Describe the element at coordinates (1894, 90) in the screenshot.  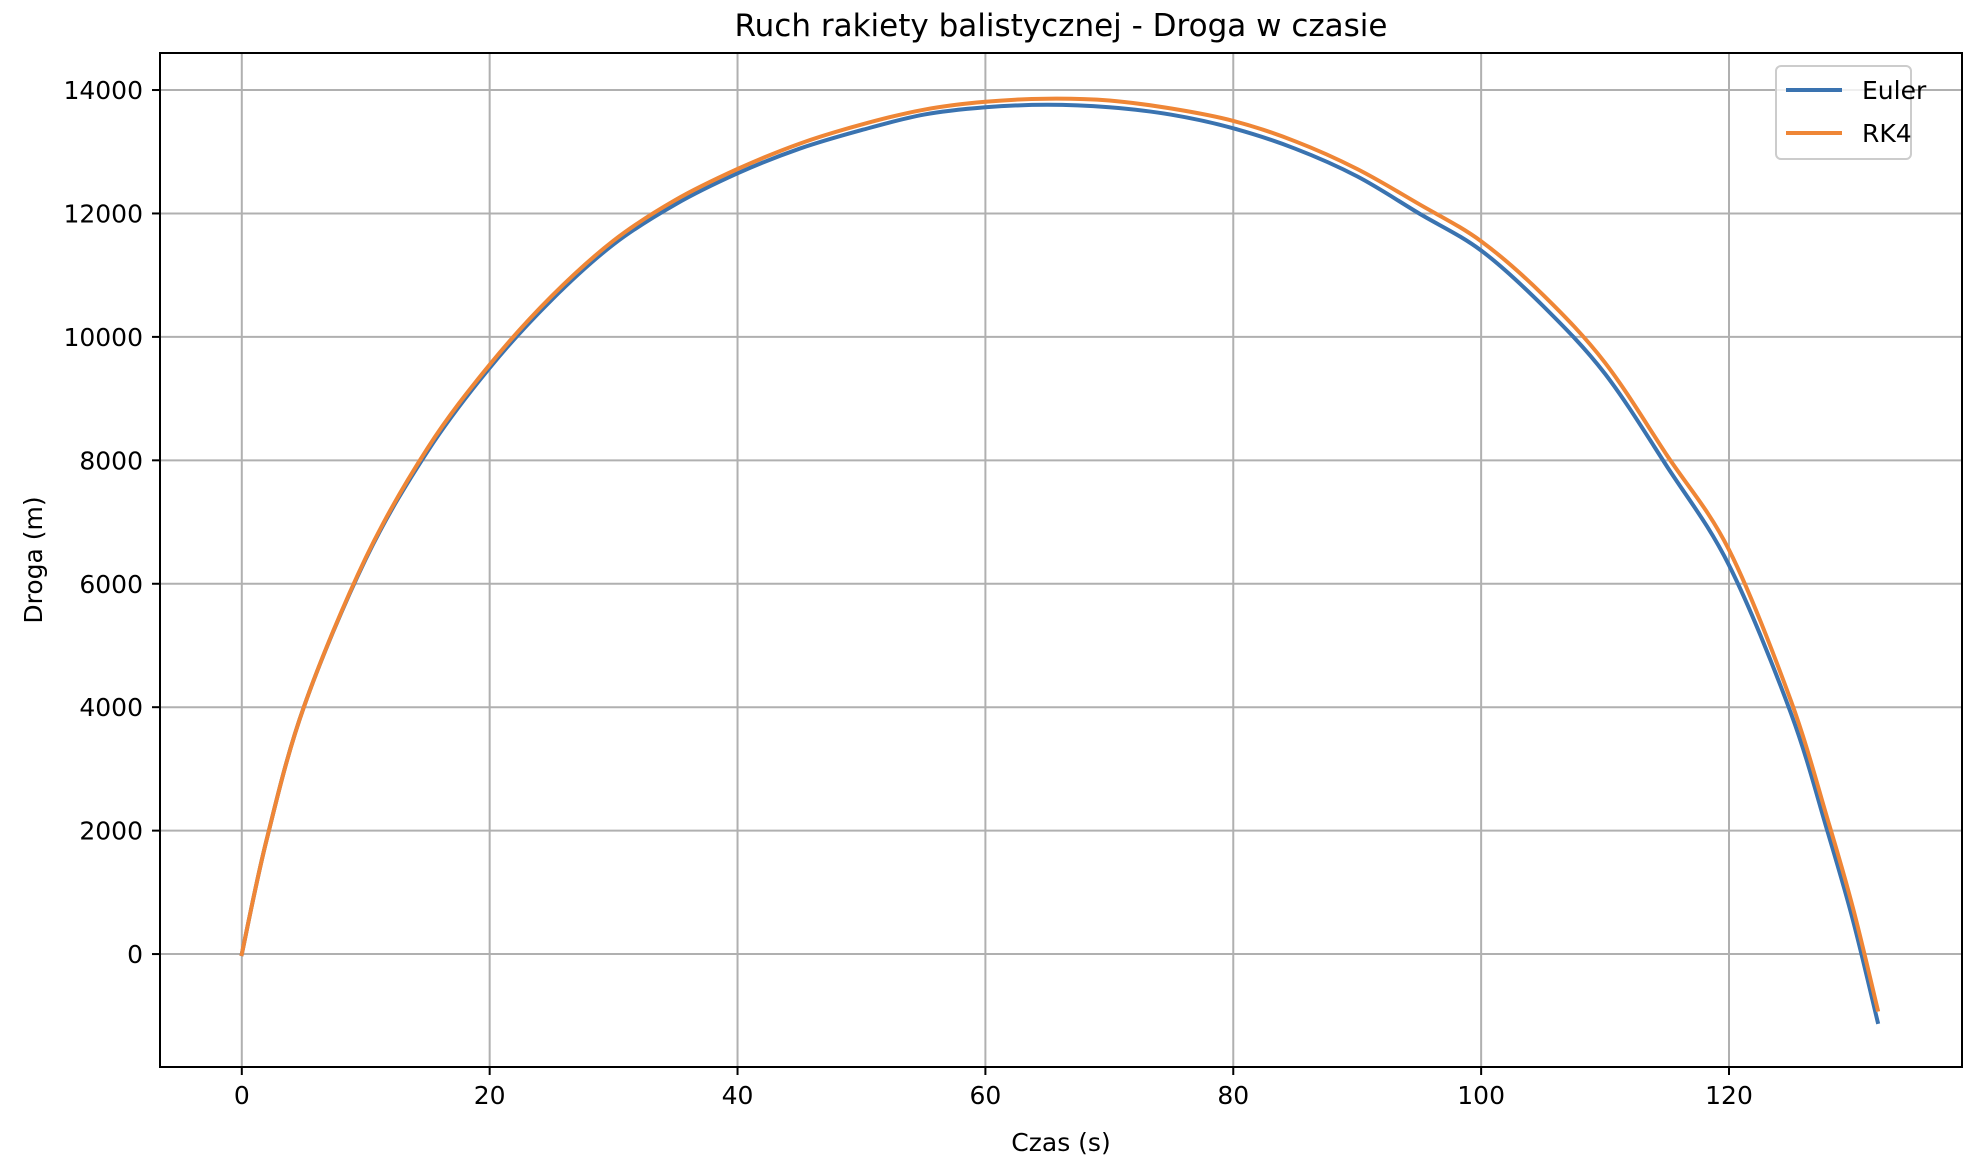
I see `legend-label-euler: Euler` at that location.